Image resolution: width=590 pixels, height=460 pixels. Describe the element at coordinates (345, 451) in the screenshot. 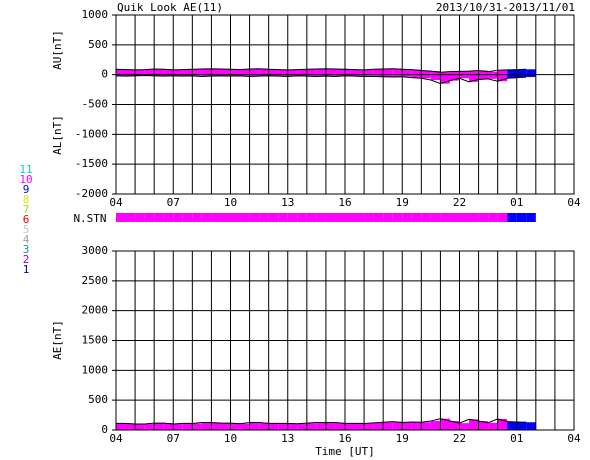

I see `x-axis-label: Time [UT]` at that location.